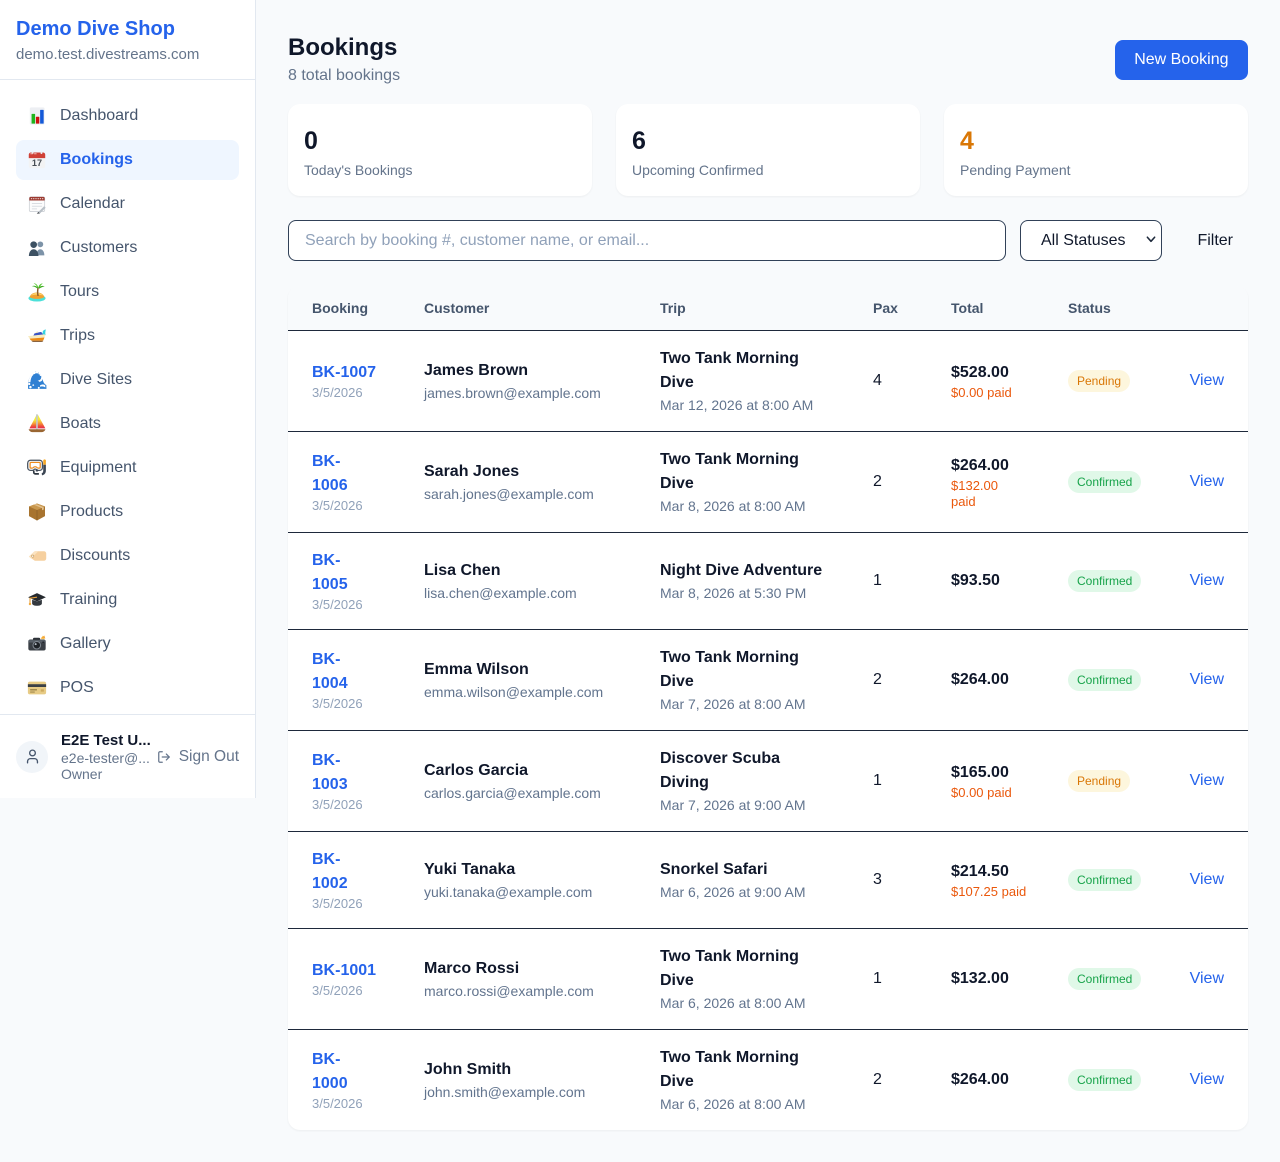  What do you see at coordinates (37, 163) in the screenshot?
I see `svg-text: 17` at bounding box center [37, 163].